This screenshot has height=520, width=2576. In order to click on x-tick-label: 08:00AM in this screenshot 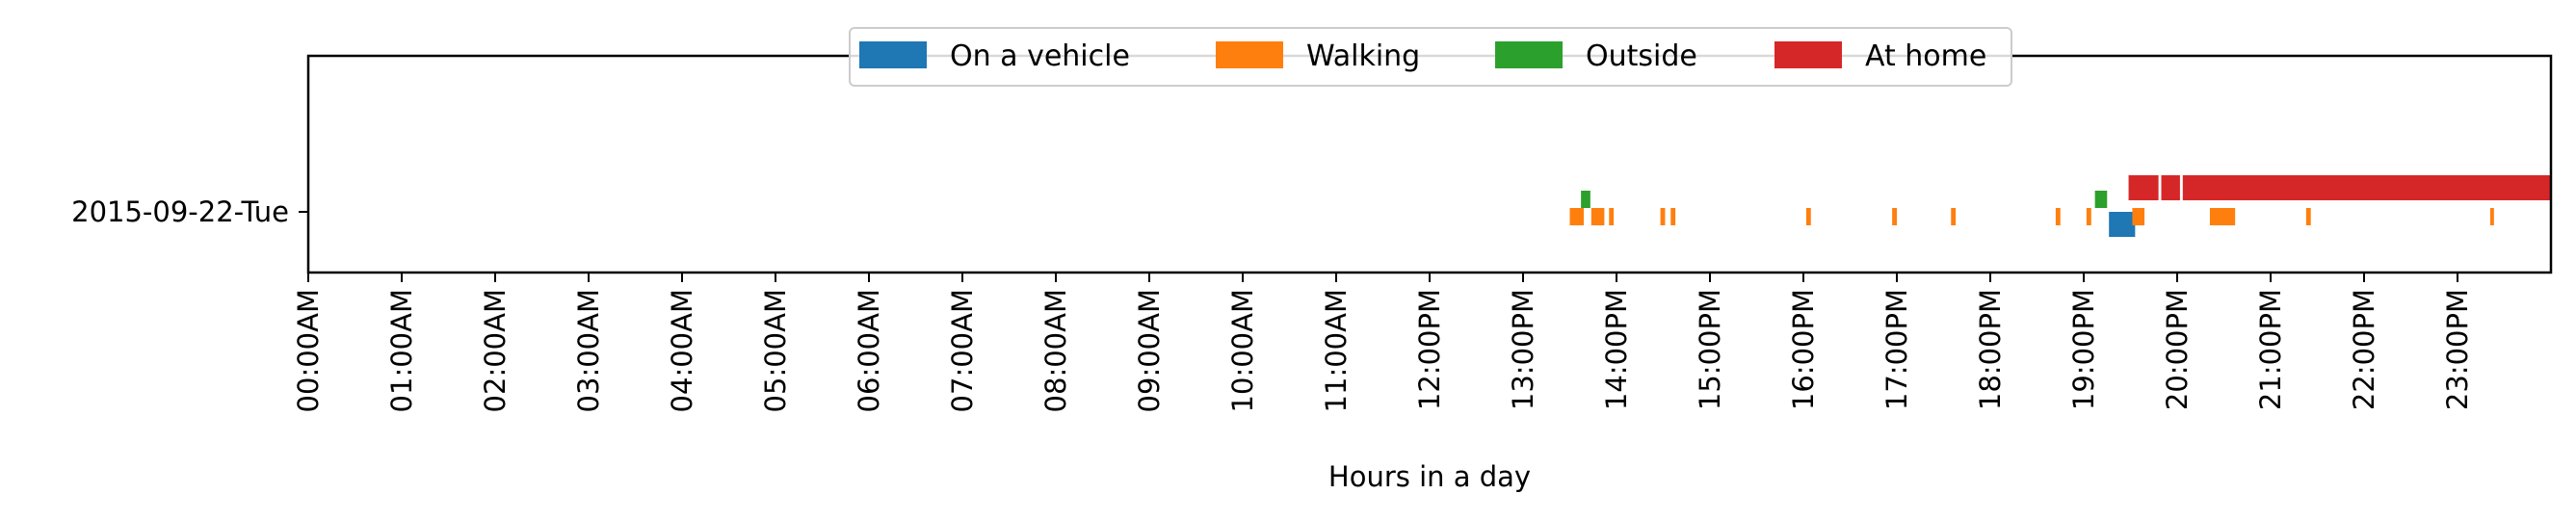, I will do `click(1056, 351)`.